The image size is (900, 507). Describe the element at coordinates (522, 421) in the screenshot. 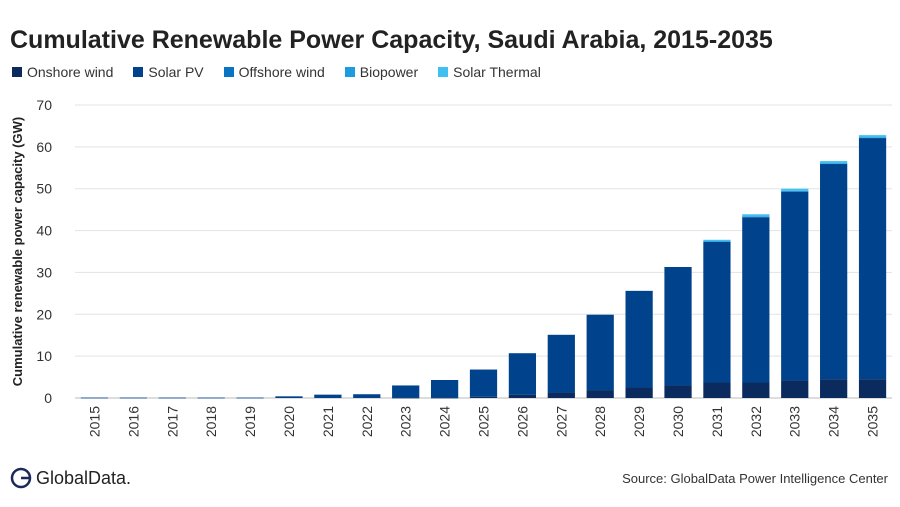

I see `x-tick-label: 2026` at that location.